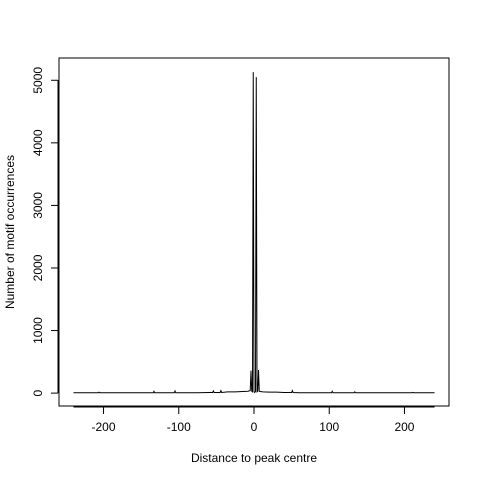 This screenshot has height=485, width=480. I want to click on y-tick-label: 5000, so click(38, 80).